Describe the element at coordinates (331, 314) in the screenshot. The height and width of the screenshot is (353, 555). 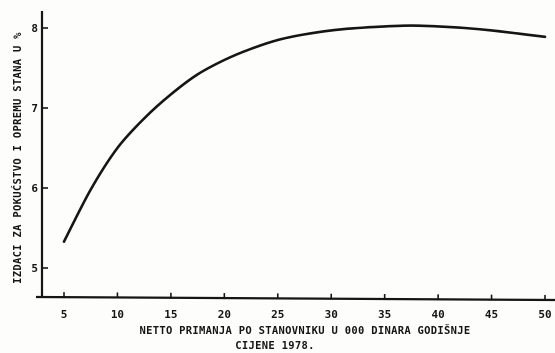
I see `x-tick-label: 30` at that location.